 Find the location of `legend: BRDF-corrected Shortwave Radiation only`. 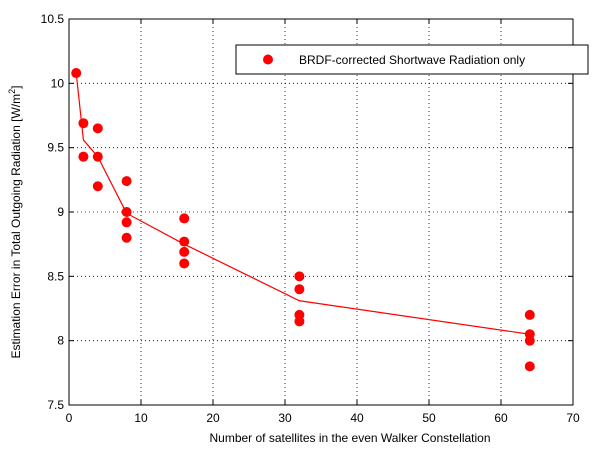

legend: BRDF-corrected Shortwave Radiation only is located at coordinates (412, 59).